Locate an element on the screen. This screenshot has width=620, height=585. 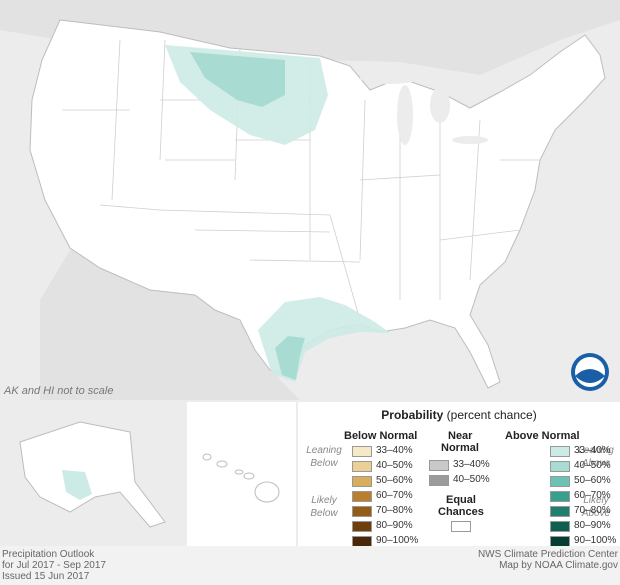
above-normal-label: 40–50% is located at coordinates (592, 465).